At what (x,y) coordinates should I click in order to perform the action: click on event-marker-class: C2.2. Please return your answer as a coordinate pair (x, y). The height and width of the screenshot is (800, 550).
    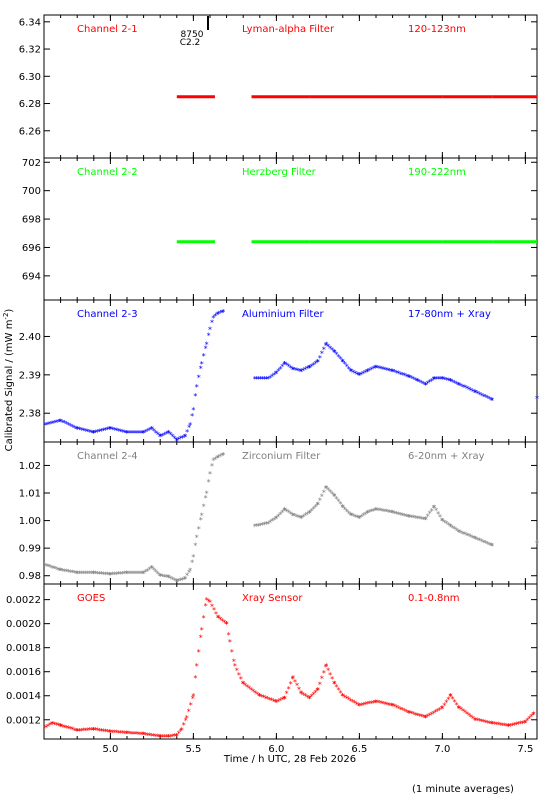
    Looking at the image, I should click on (190, 43).